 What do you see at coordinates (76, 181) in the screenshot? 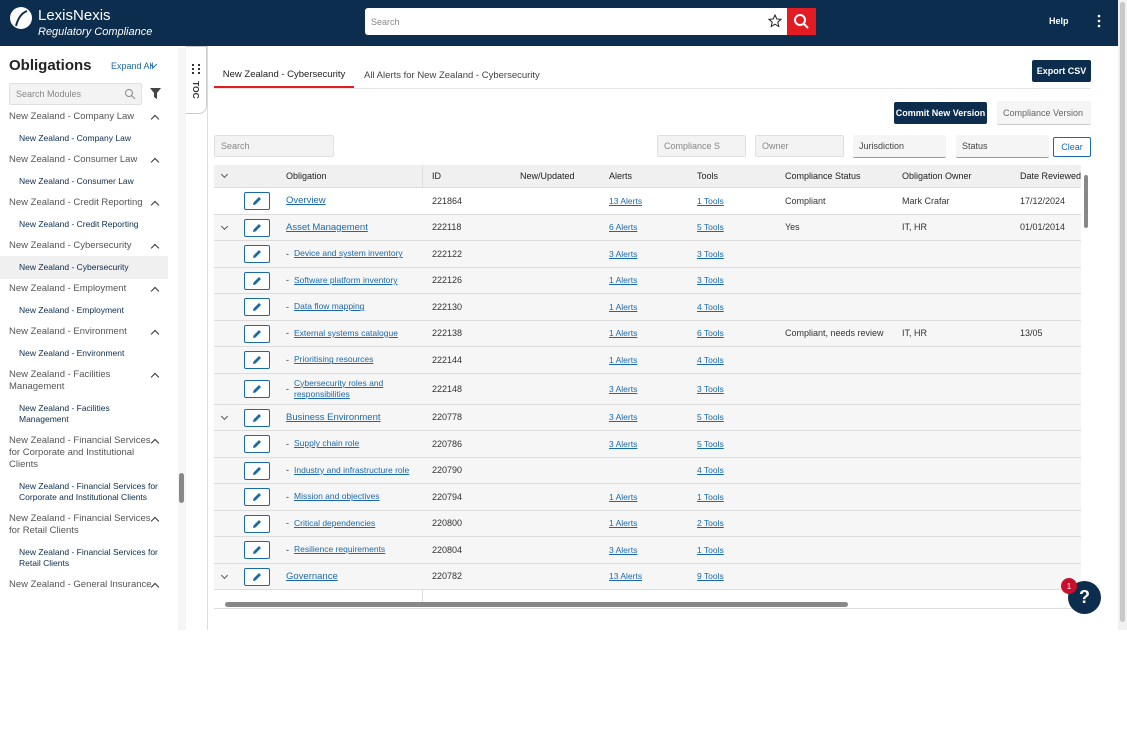
I see `module-item: New Zealand - Consumer Law` at bounding box center [76, 181].